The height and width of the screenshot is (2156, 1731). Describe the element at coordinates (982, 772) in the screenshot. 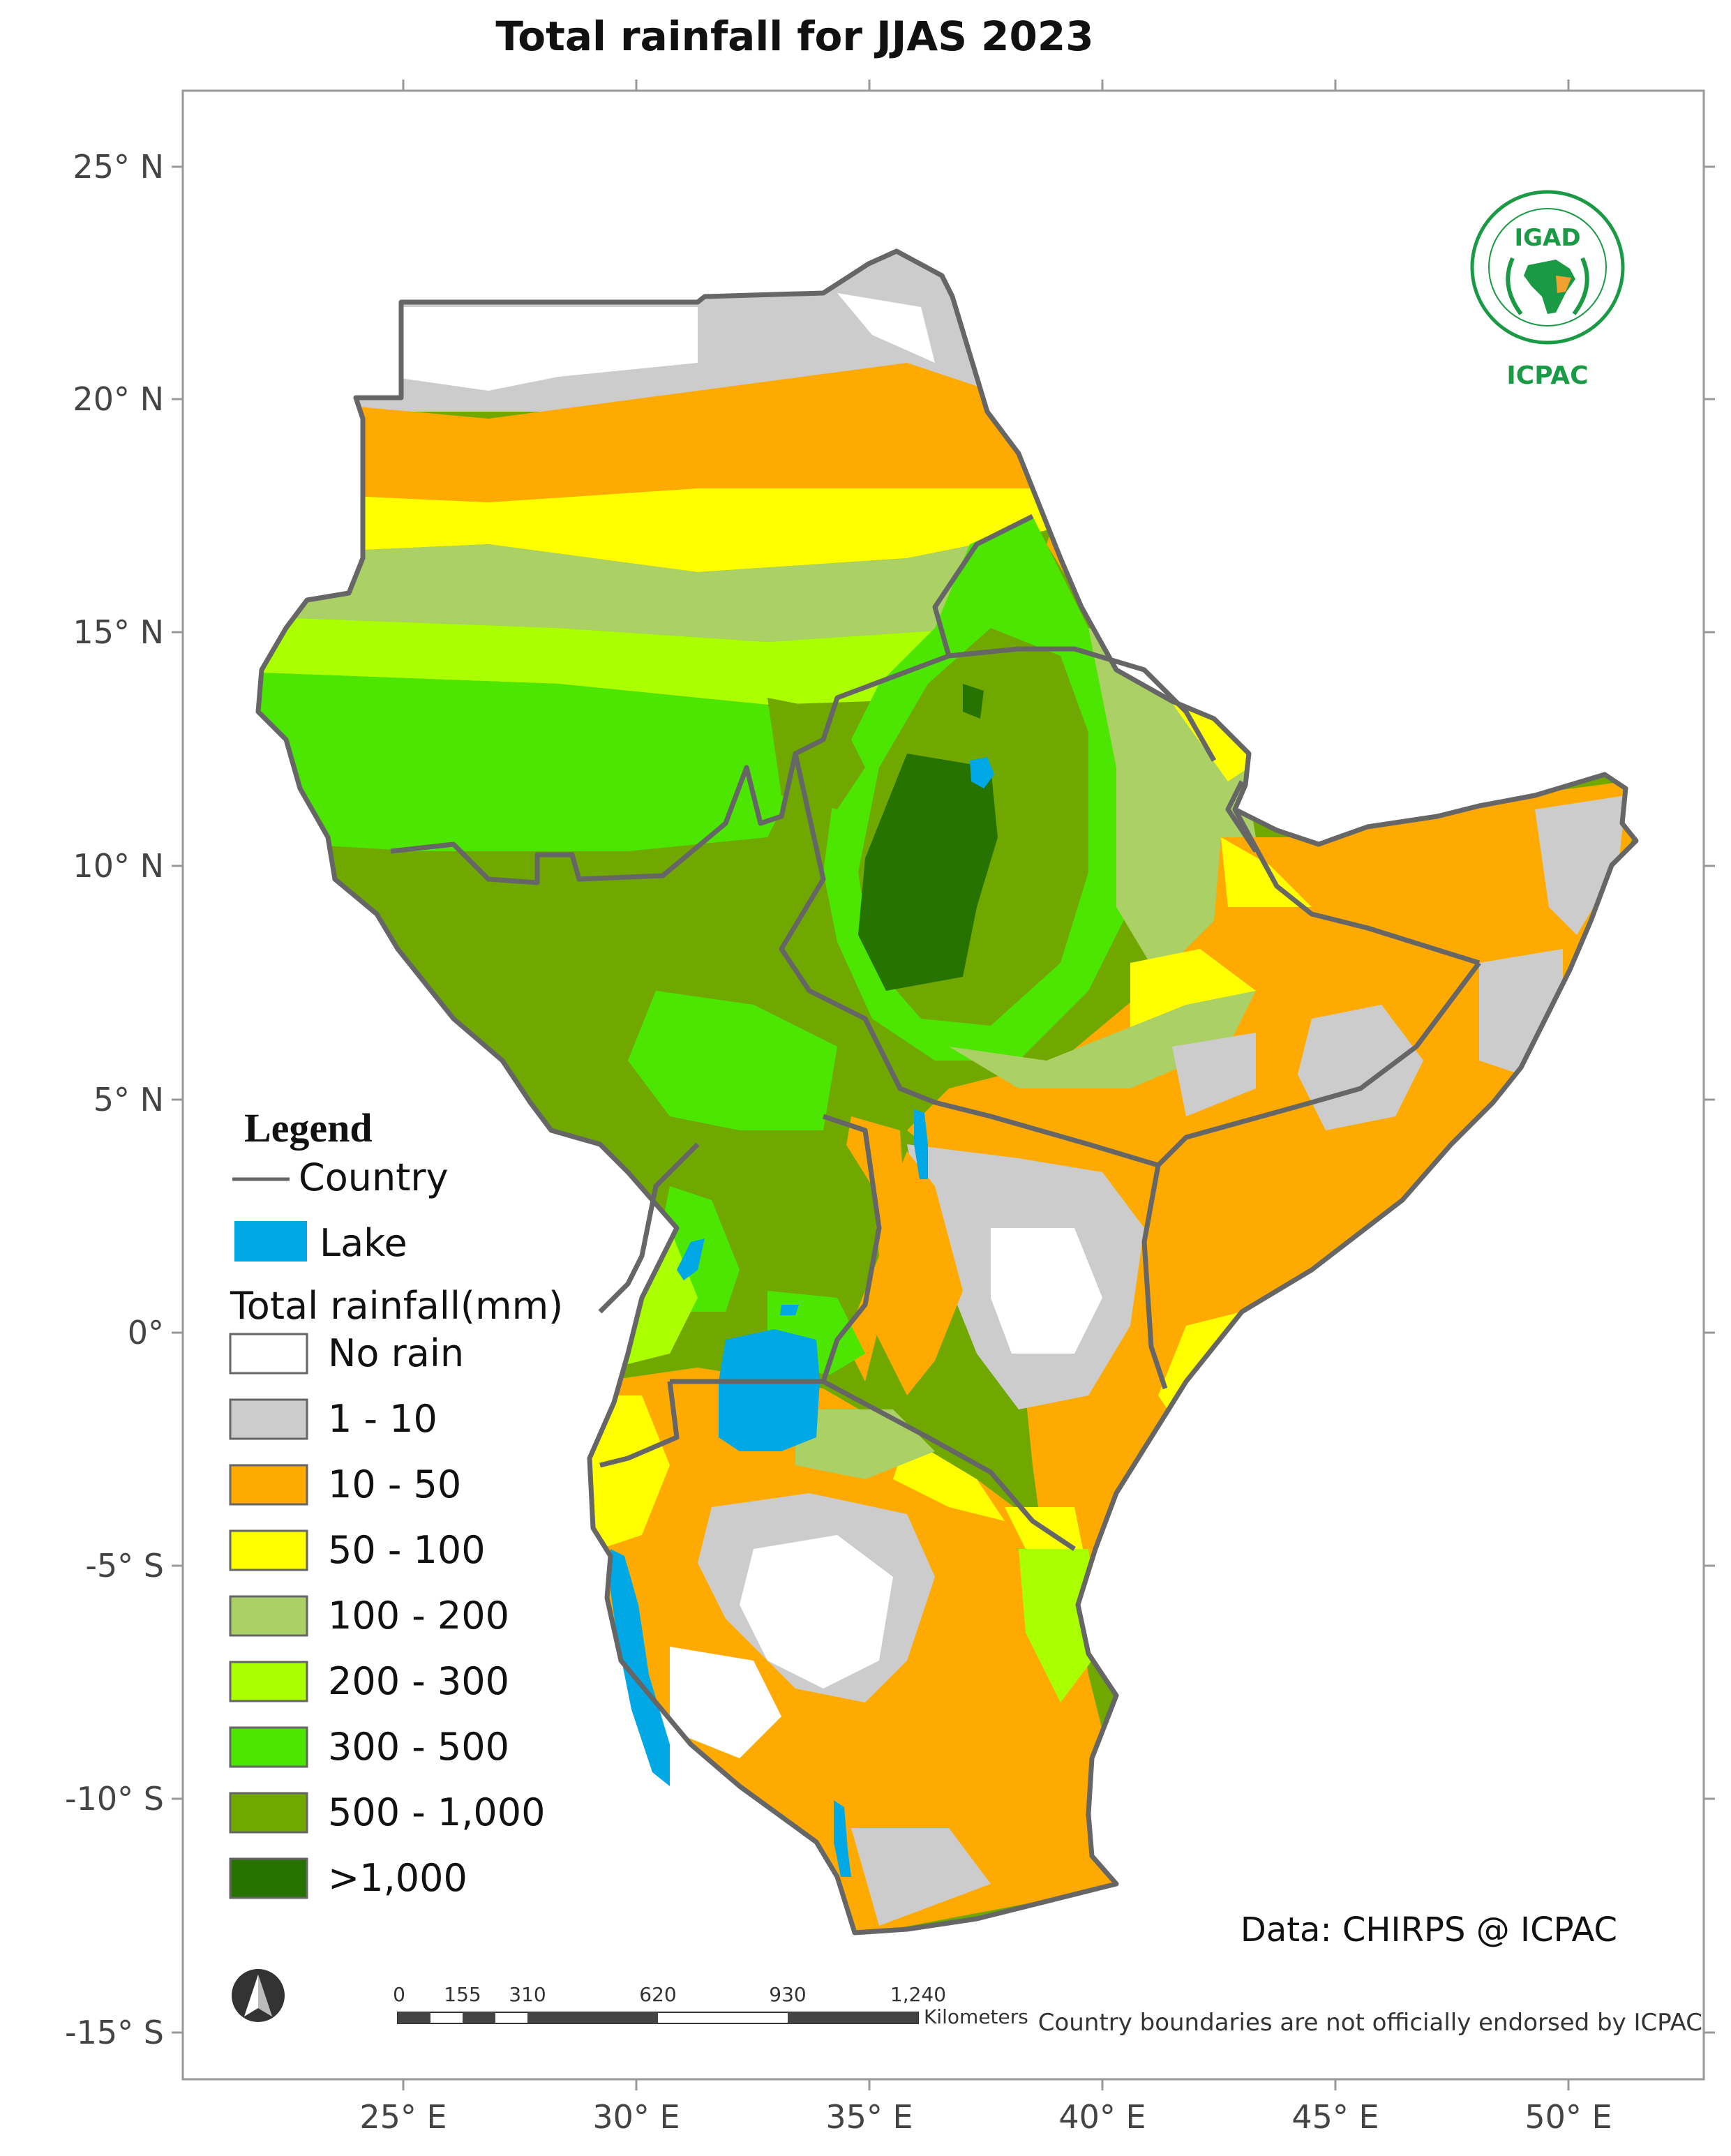

I see `lake-tana` at that location.